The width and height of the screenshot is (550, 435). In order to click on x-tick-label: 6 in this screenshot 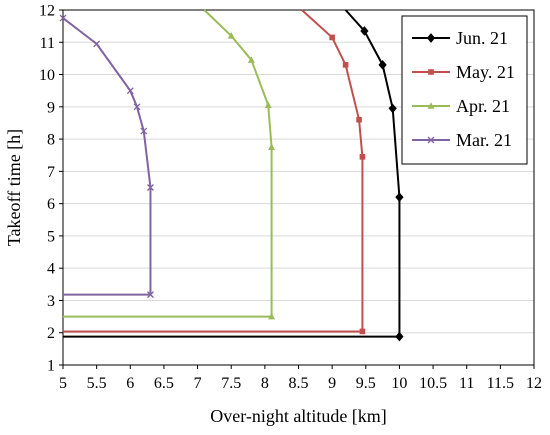, I will do `click(130, 383)`.